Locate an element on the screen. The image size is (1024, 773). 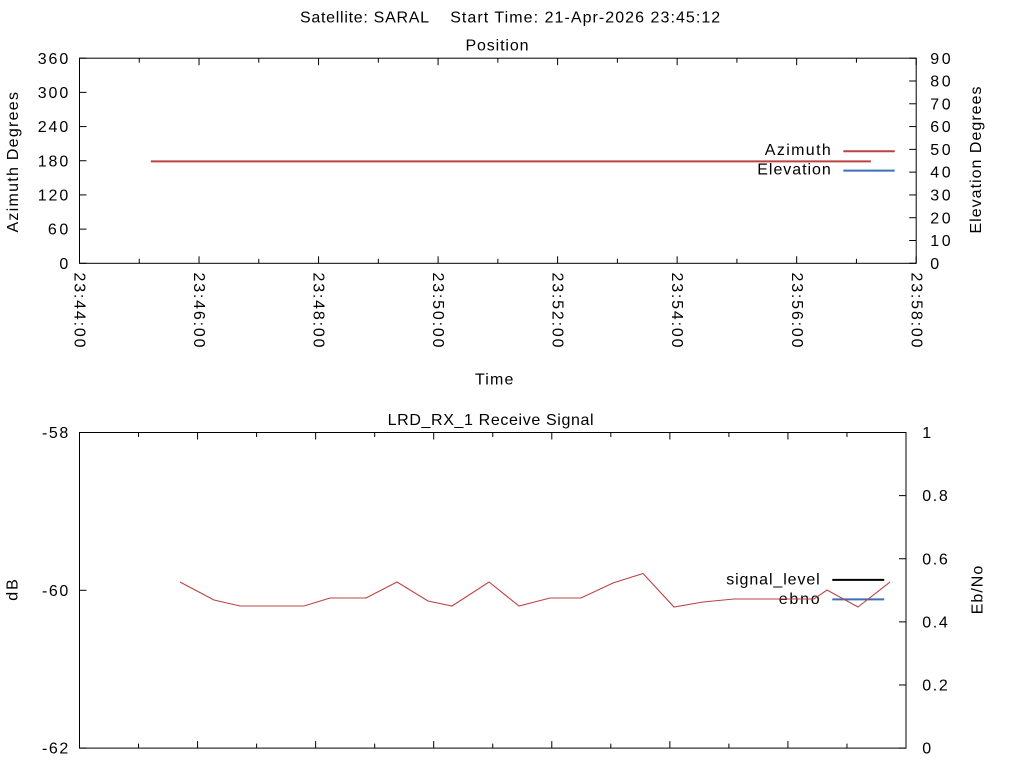
svg-text: 300 is located at coordinates (53, 93).